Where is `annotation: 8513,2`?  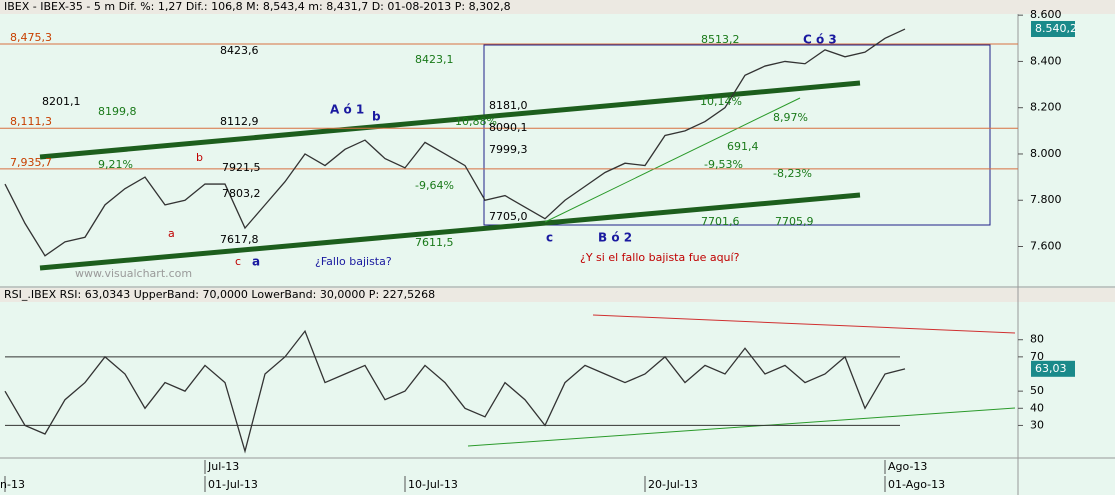
annotation: 8513,2 is located at coordinates (720, 39).